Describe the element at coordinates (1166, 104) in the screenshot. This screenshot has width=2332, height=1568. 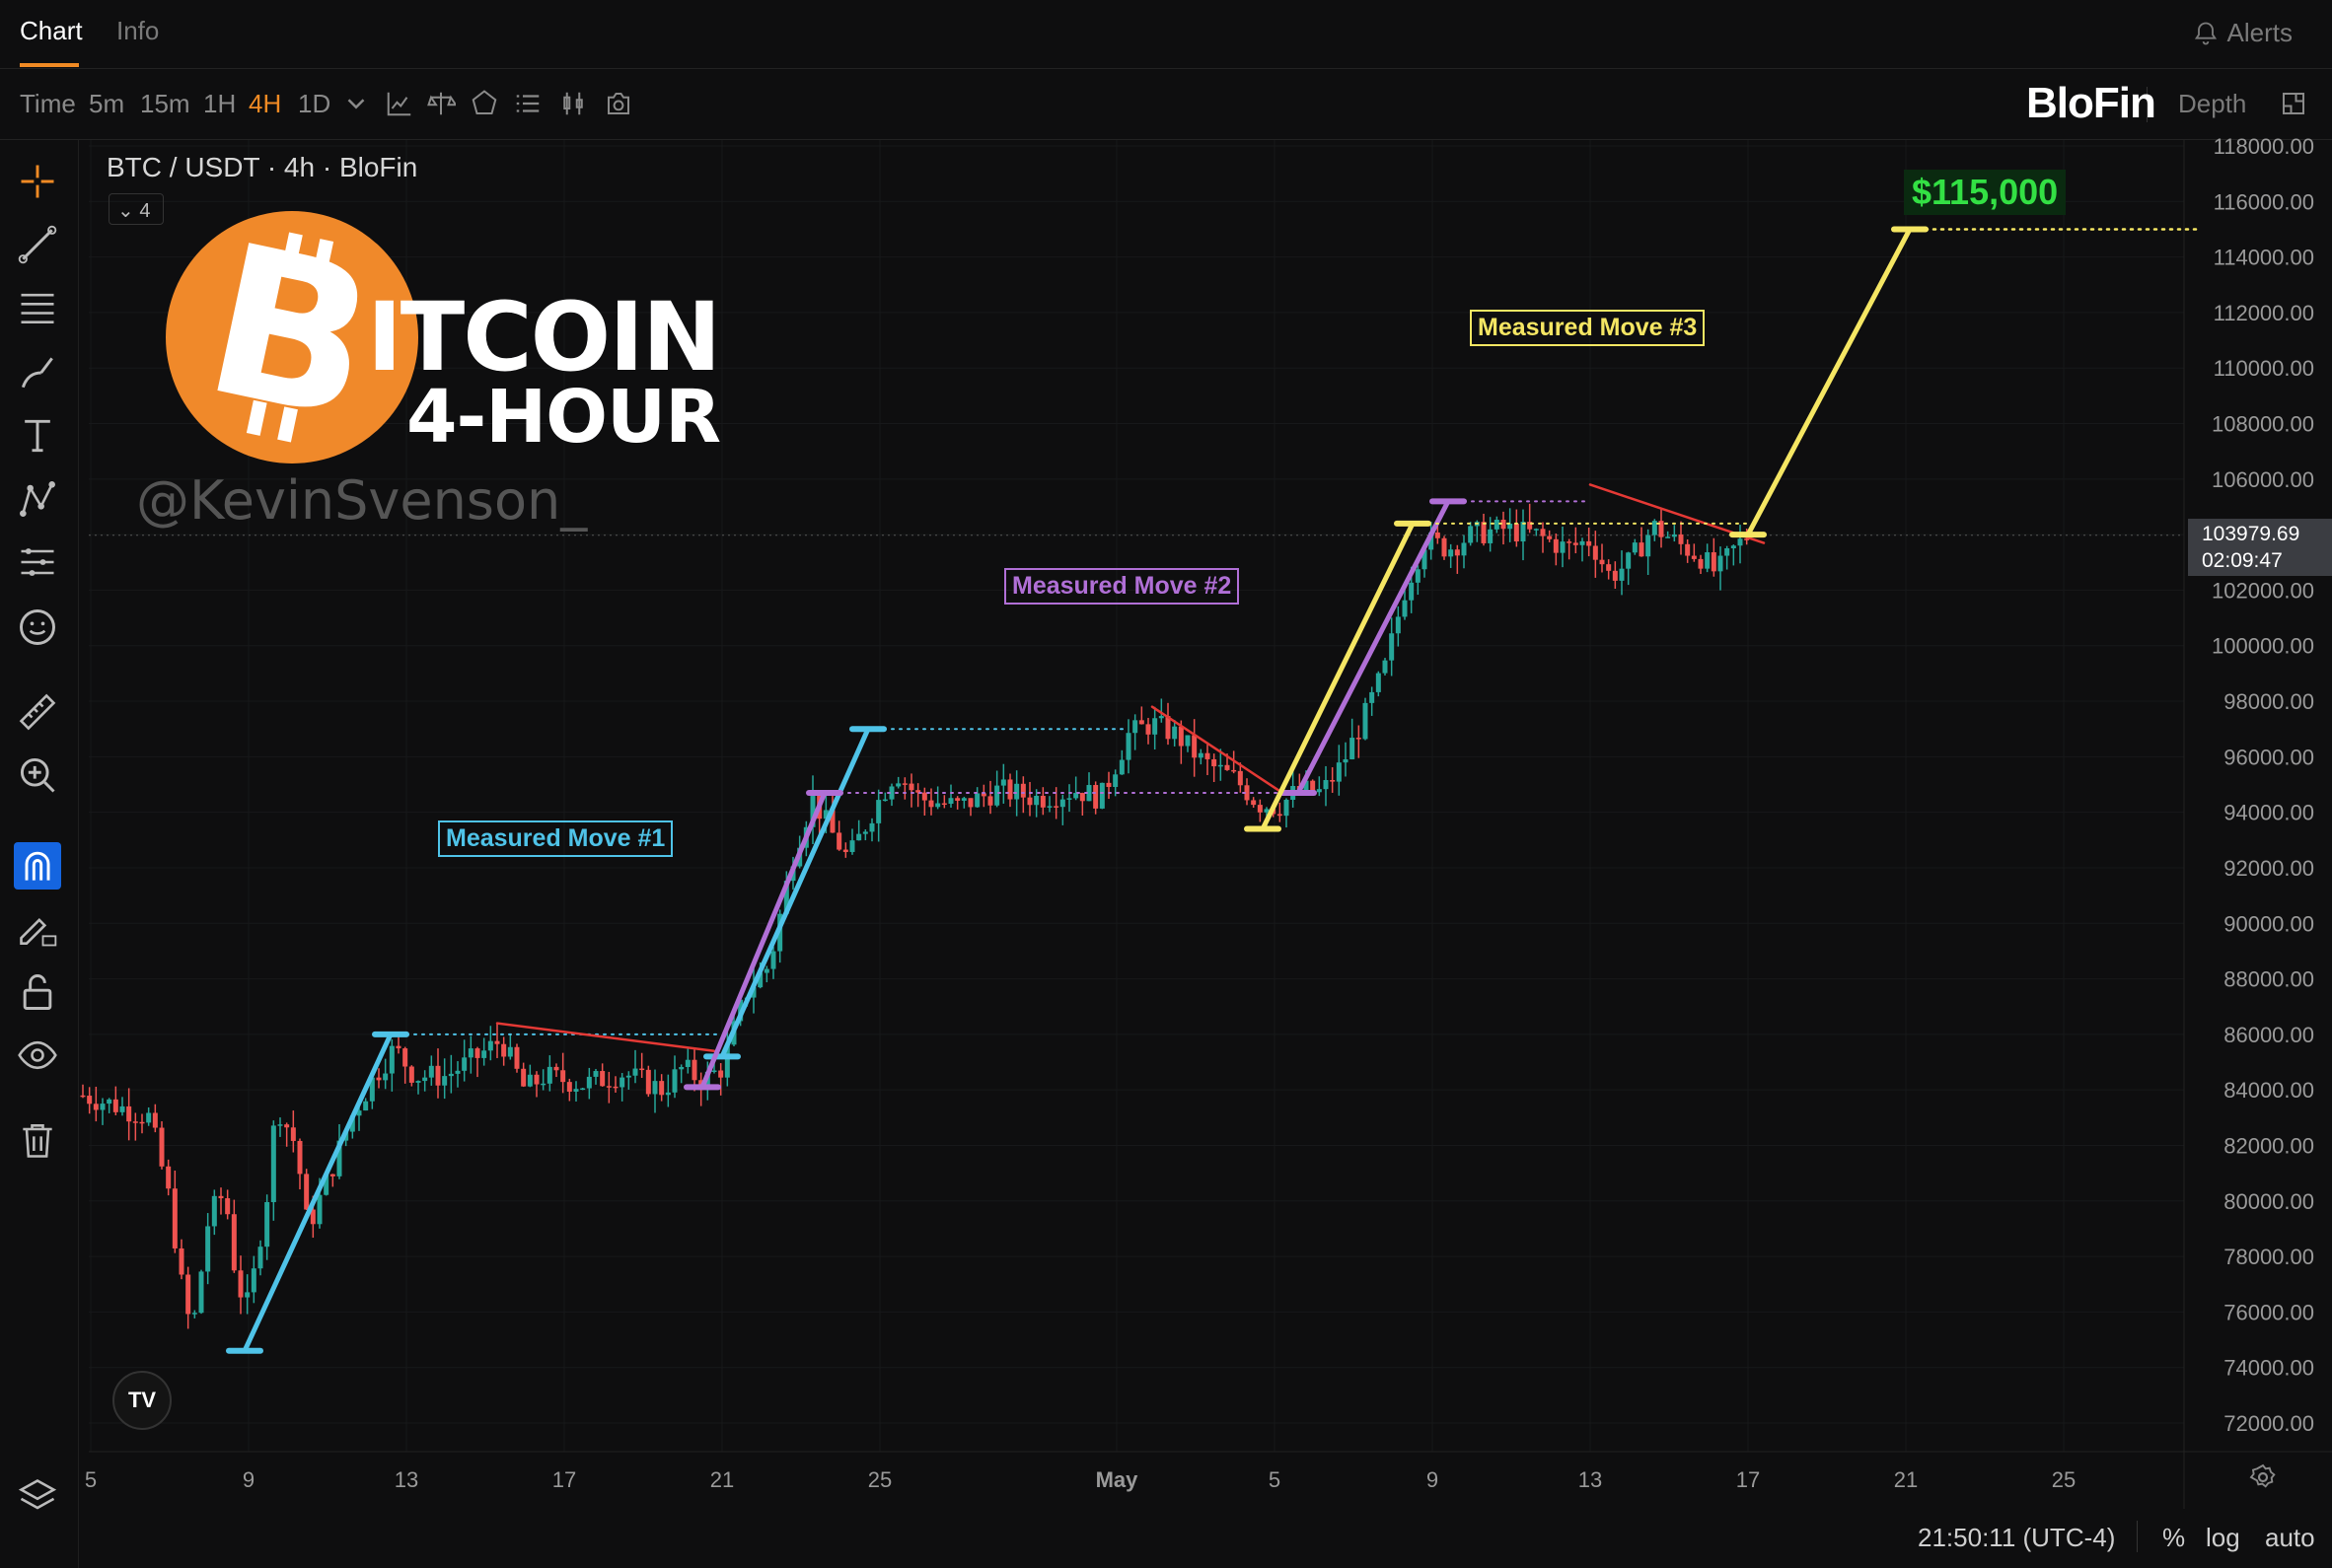
I see `chart-toolbar: Time 5m 15m 1H 4H 1D` at that location.